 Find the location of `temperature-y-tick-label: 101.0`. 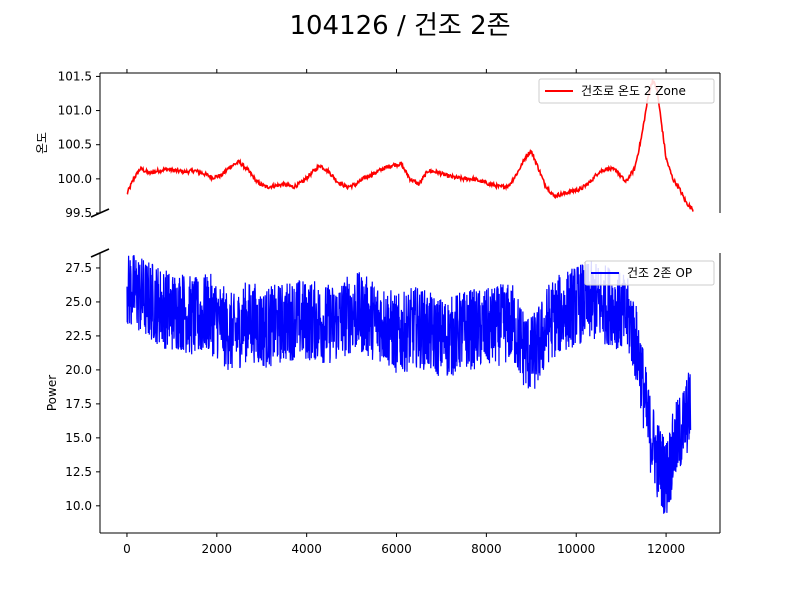

temperature-y-tick-label: 101.0 is located at coordinates (75, 111).